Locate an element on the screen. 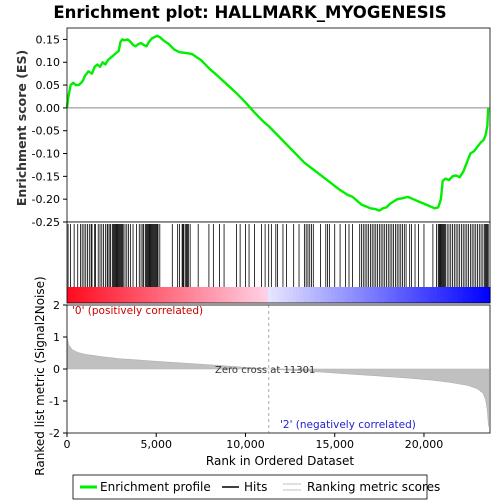 The height and width of the screenshot is (500, 500). legend-label-enrichment: Enrichment profile is located at coordinates (155, 487).